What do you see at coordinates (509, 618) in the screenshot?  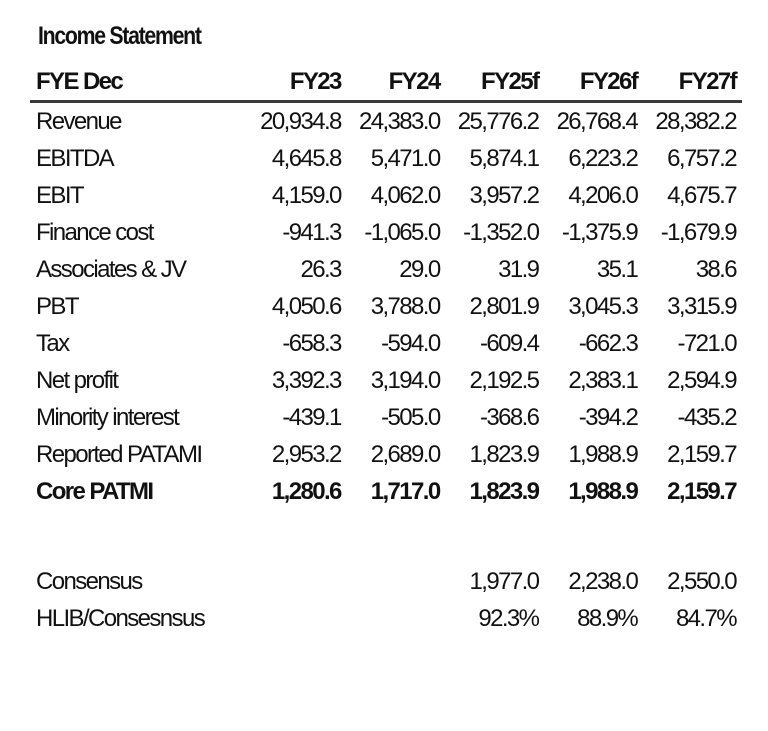 I see `row-value: 92.3%` at bounding box center [509, 618].